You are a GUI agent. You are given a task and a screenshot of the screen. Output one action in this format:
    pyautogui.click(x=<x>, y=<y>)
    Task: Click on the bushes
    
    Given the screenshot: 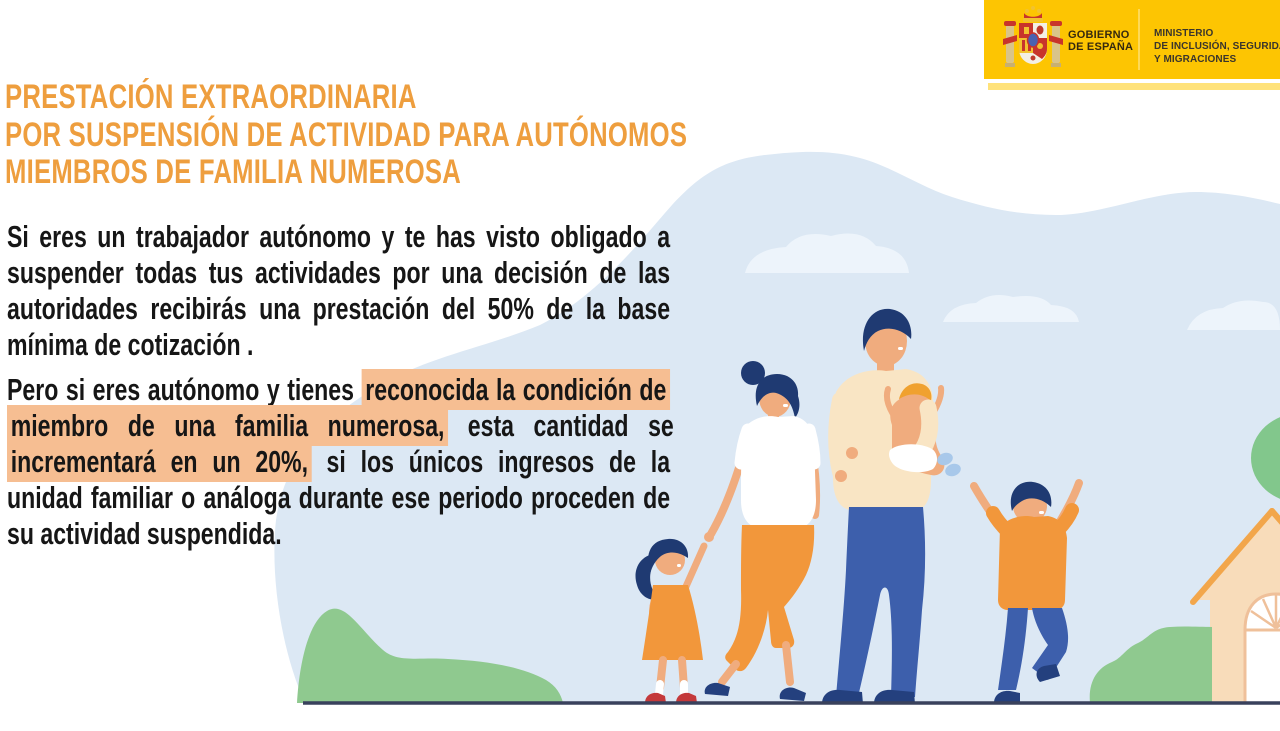 What is the action you would take?
    pyautogui.click(x=754, y=655)
    